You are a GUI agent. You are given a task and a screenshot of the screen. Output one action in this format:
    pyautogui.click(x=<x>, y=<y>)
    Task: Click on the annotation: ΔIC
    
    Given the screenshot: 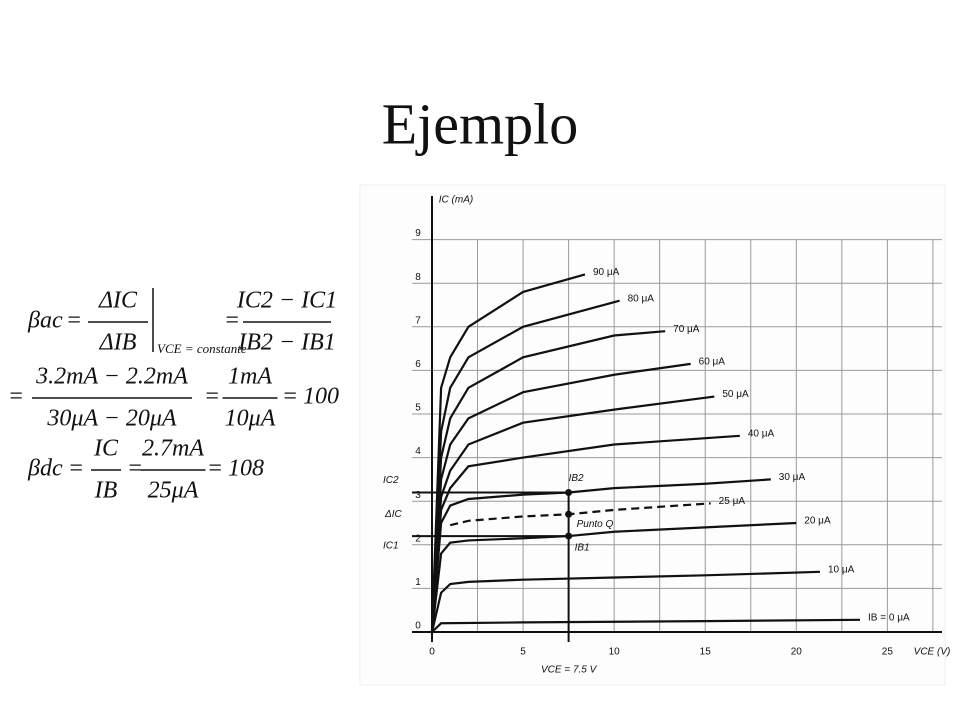 What is the action you would take?
    pyautogui.click(x=393, y=514)
    